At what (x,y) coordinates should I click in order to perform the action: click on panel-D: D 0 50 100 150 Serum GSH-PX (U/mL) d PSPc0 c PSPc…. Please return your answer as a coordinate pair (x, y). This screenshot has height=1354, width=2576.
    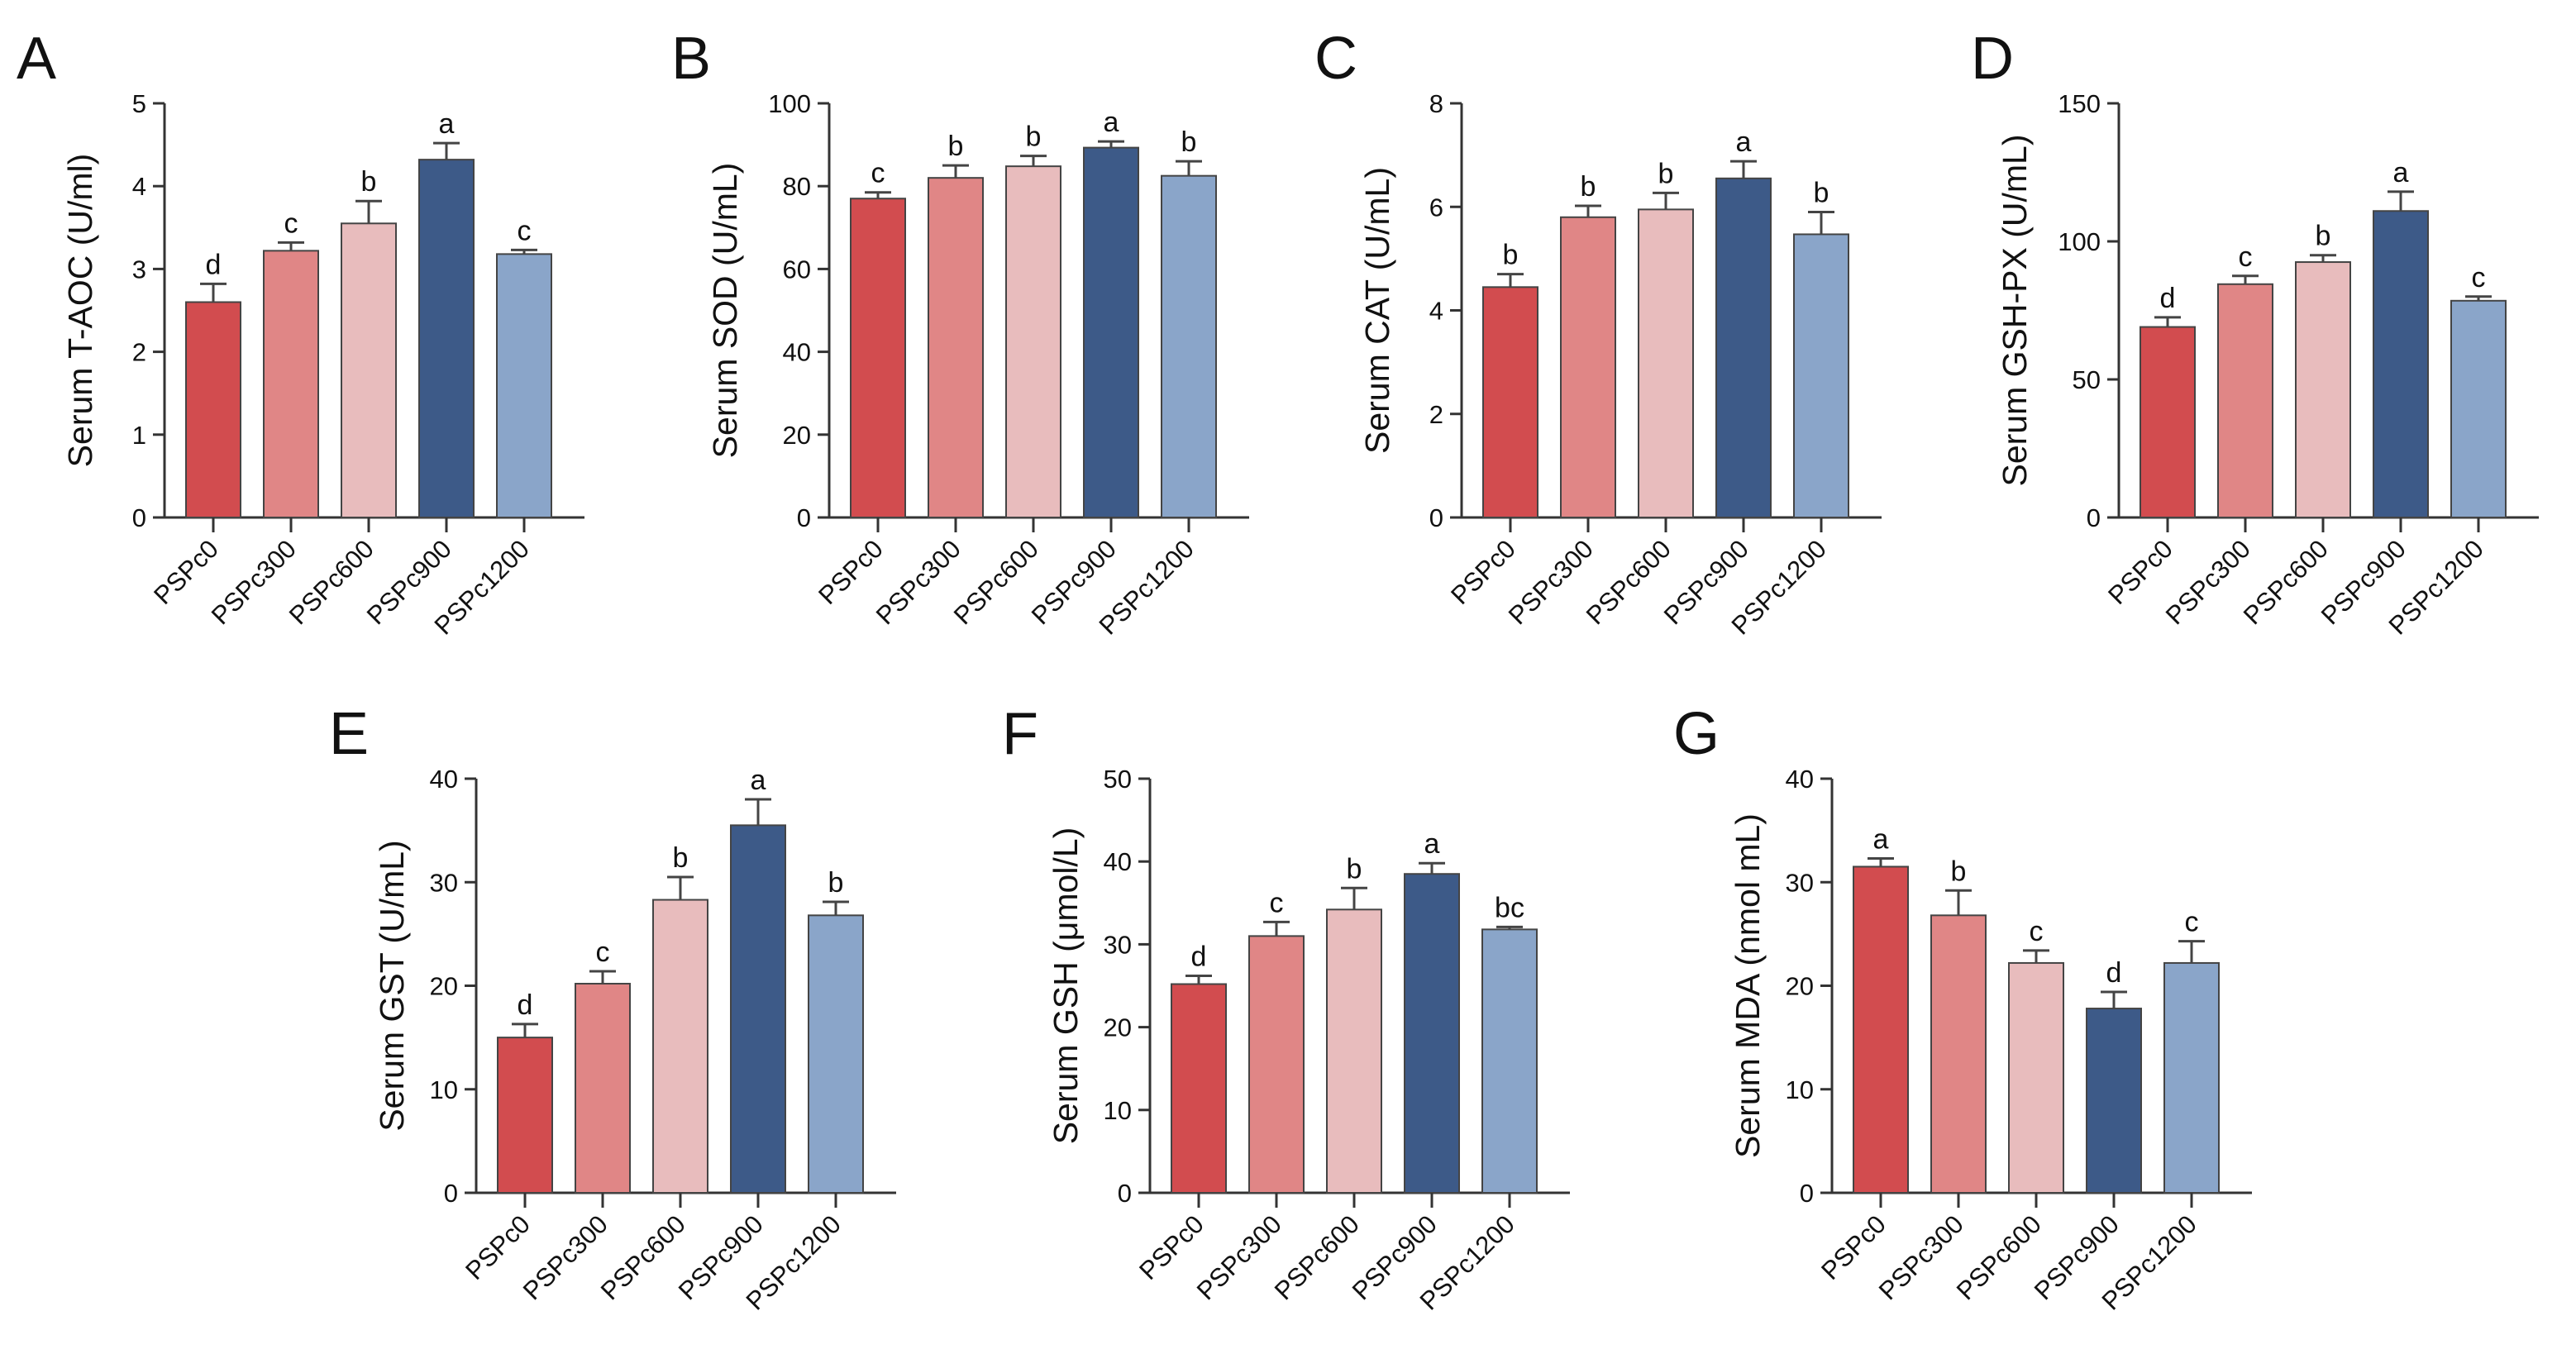
    Looking at the image, I should click on (2255, 333).